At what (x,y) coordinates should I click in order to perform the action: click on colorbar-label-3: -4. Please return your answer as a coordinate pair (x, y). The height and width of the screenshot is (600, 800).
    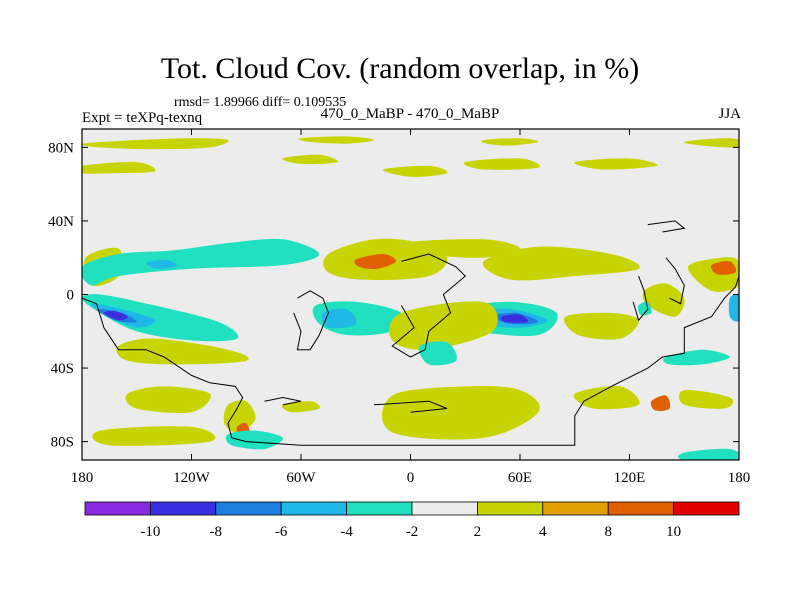
    Looking at the image, I should click on (346, 532).